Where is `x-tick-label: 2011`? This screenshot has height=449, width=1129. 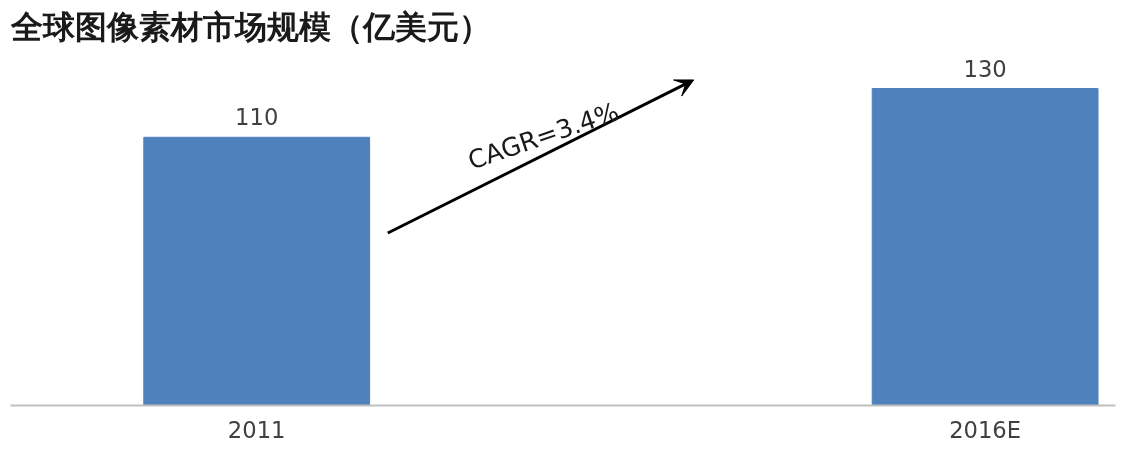
x-tick-label: 2011 is located at coordinates (256, 429).